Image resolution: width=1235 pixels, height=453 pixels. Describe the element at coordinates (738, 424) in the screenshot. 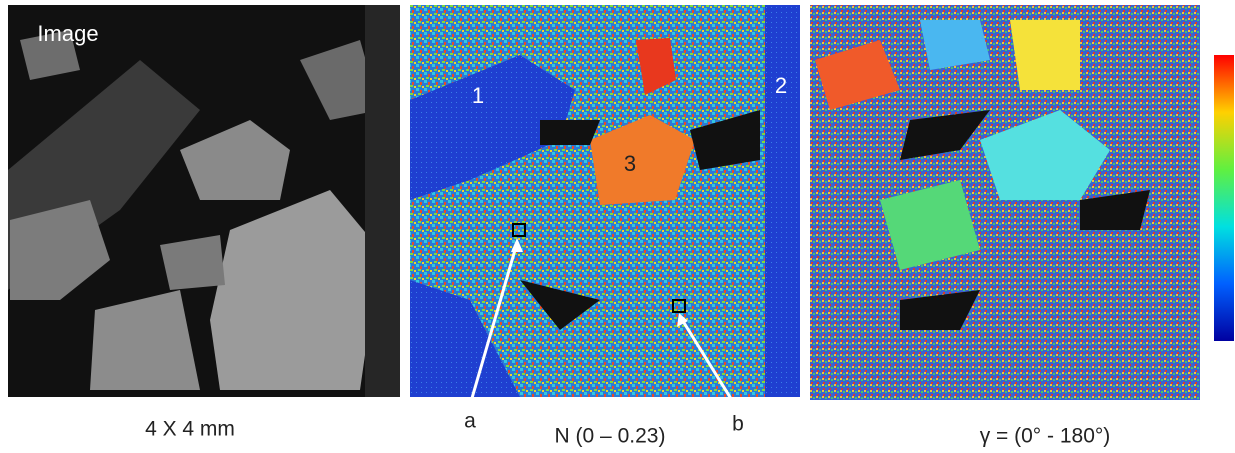

I see `marker-label: b` at that location.